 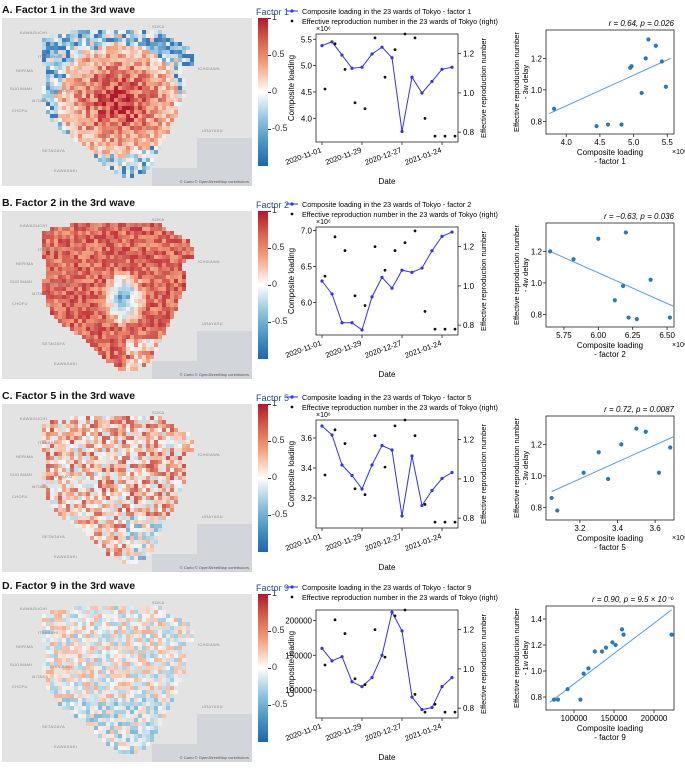 What do you see at coordinates (54, 343) in the screenshot?
I see `map-place-label: SETAGAYA` at bounding box center [54, 343].